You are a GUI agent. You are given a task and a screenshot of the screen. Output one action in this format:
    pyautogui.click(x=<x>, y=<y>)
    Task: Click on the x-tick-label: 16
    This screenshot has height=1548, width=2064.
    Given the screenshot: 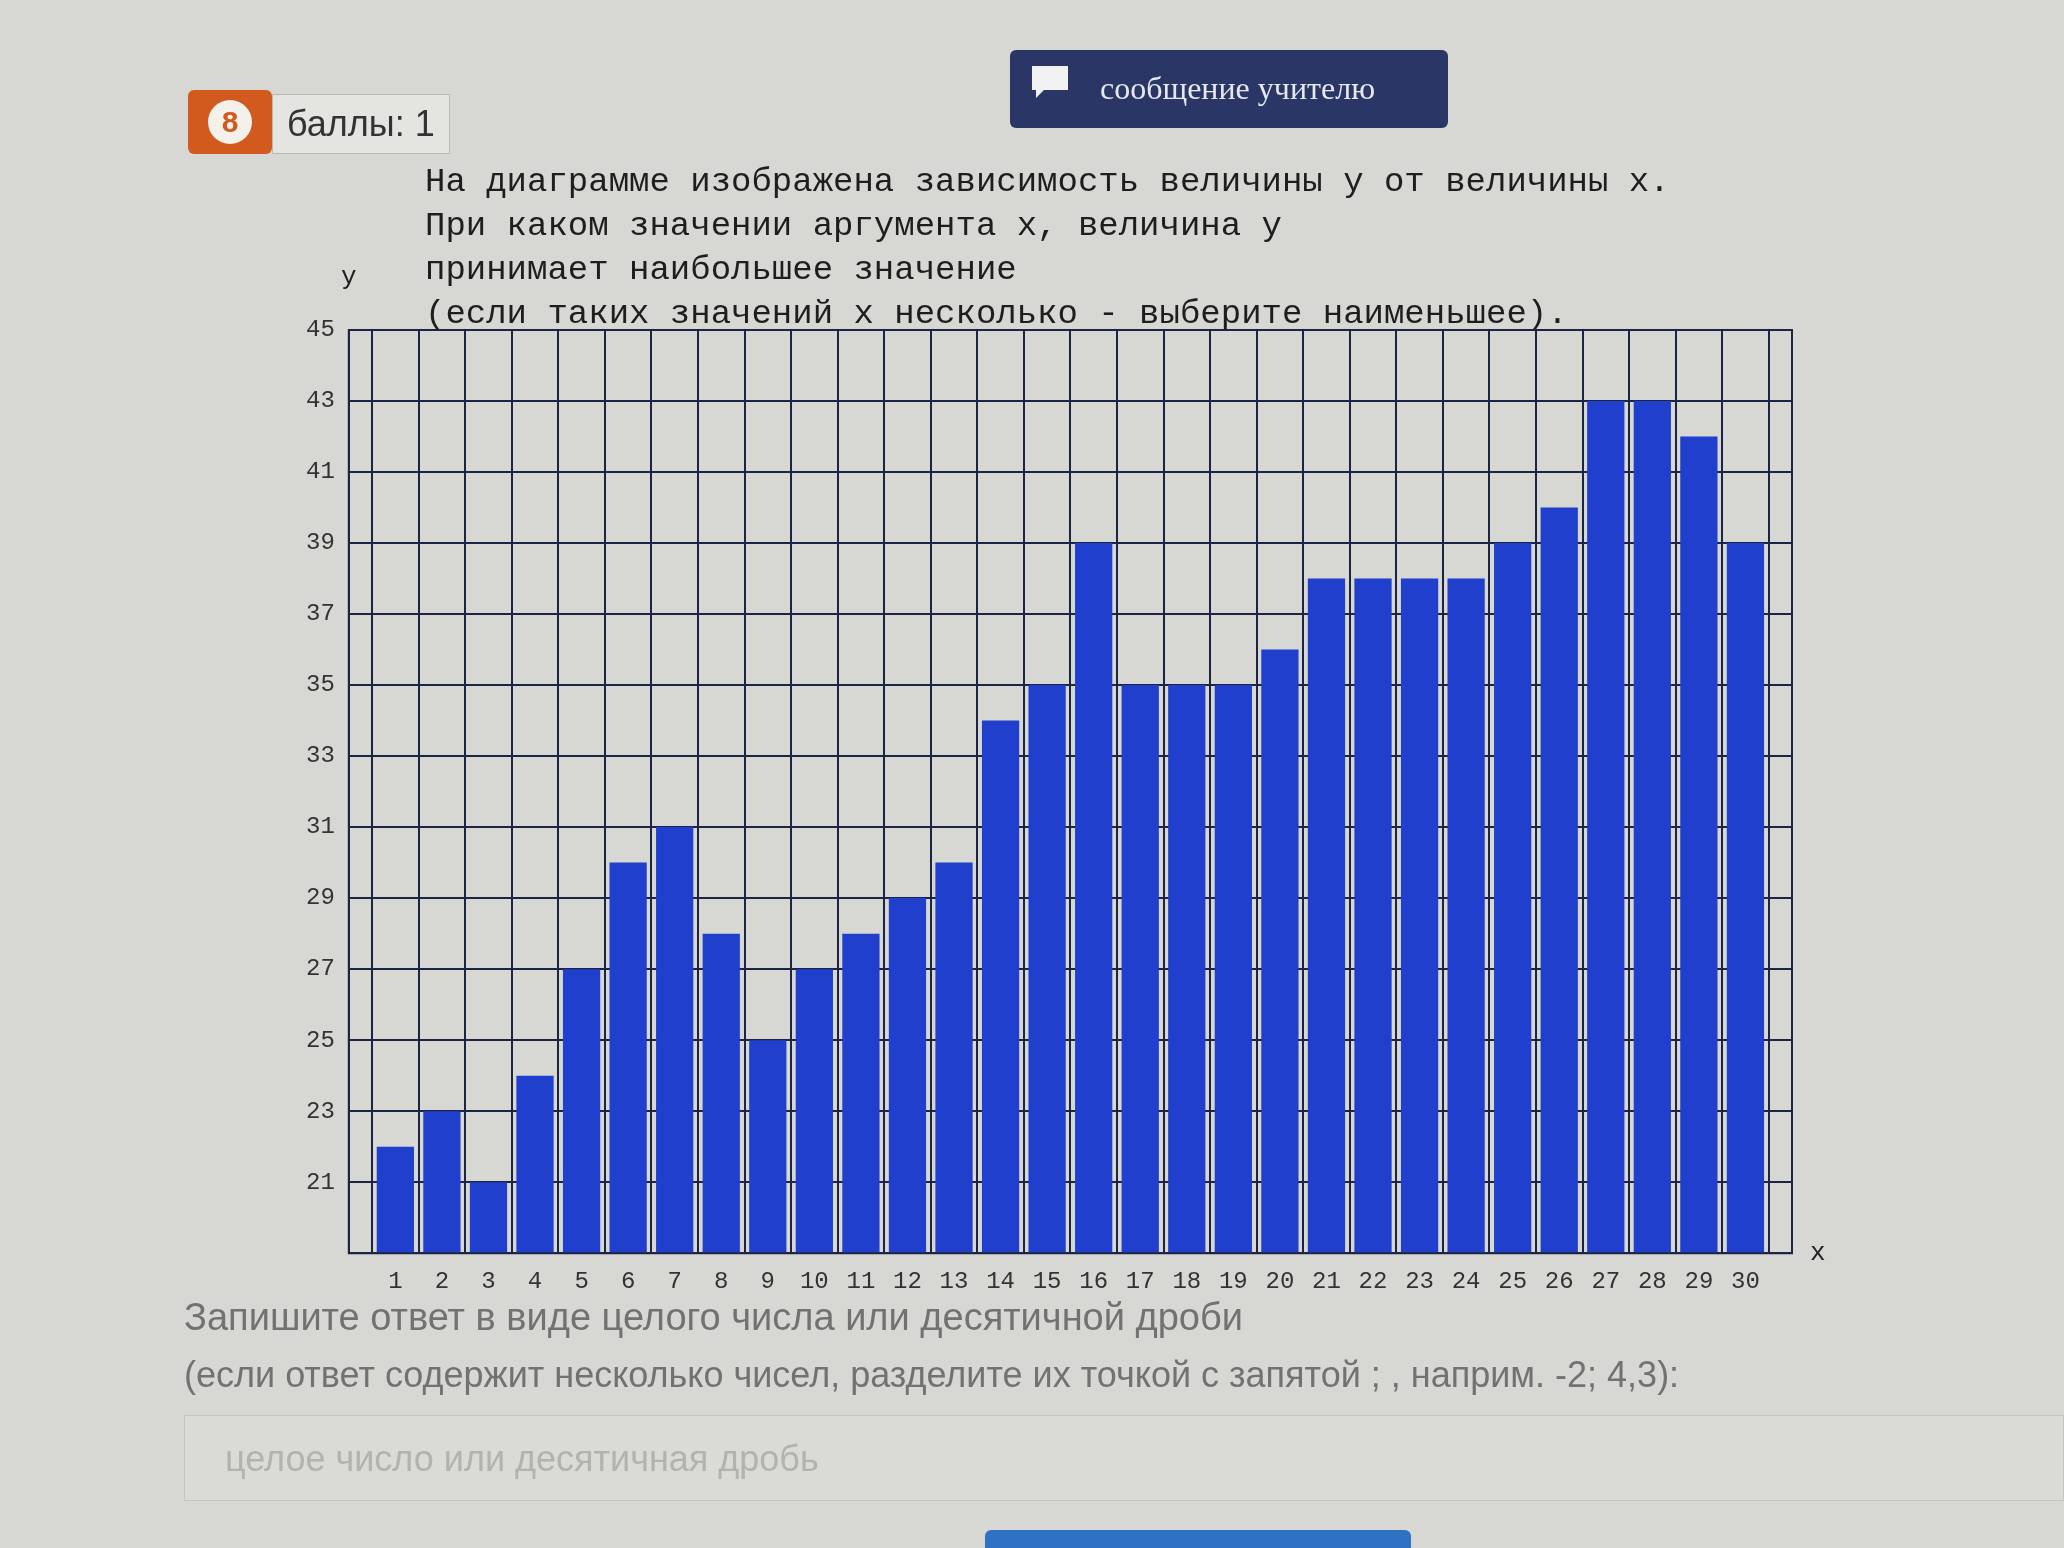 What is the action you would take?
    pyautogui.click(x=1094, y=1281)
    